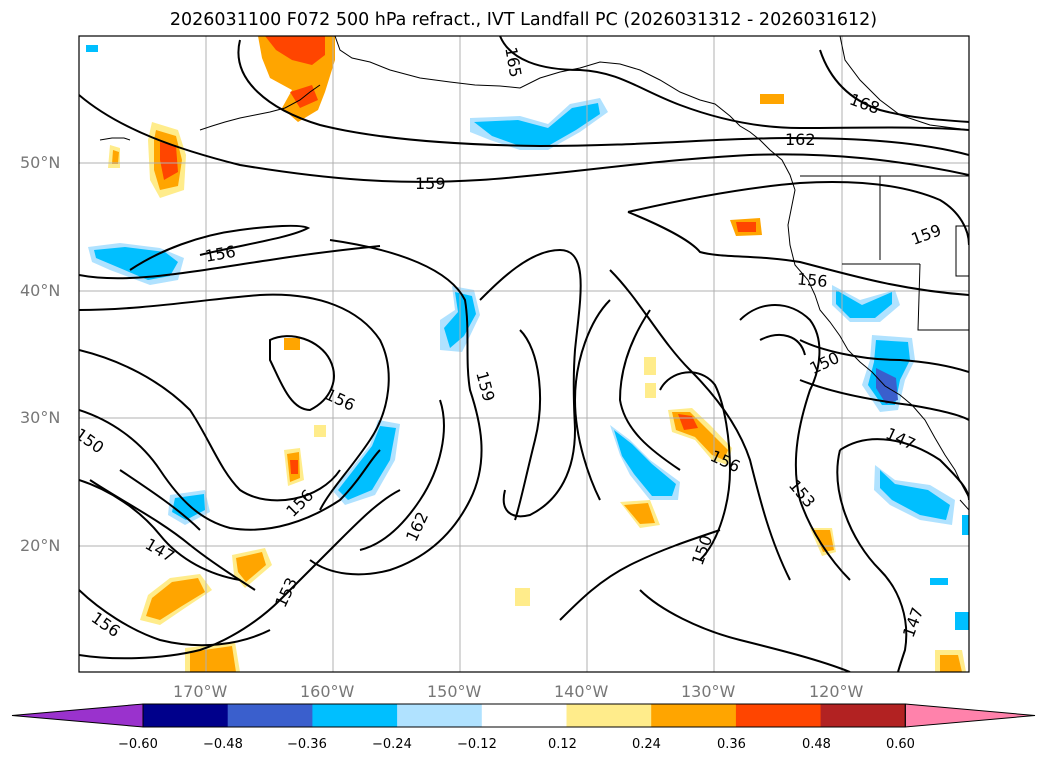 The image size is (1047, 765). Describe the element at coordinates (562, 744) in the screenshot. I see `colorbar-tick-label: 0.12` at that location.